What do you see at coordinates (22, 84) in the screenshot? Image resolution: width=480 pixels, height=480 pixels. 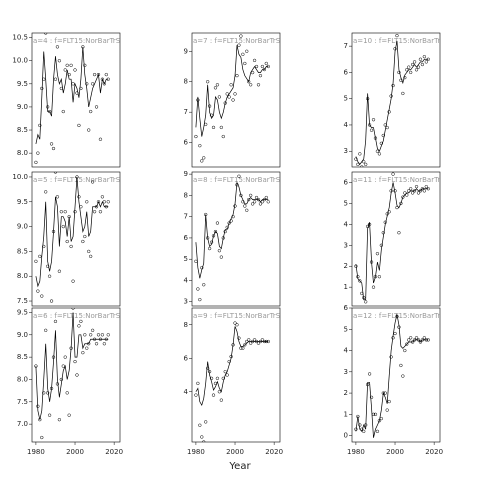 I see `y-tick-label: 9.5` at bounding box center [22, 84].